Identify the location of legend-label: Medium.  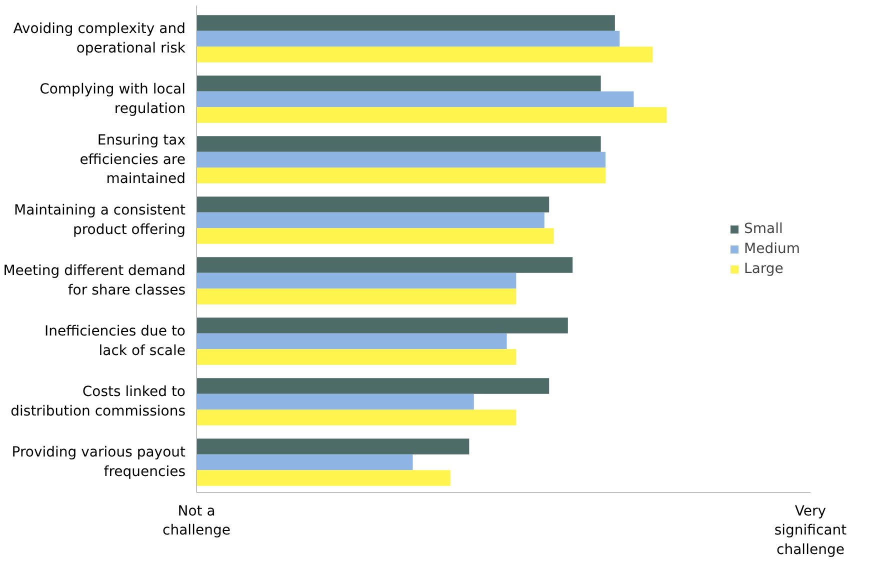
(772, 248).